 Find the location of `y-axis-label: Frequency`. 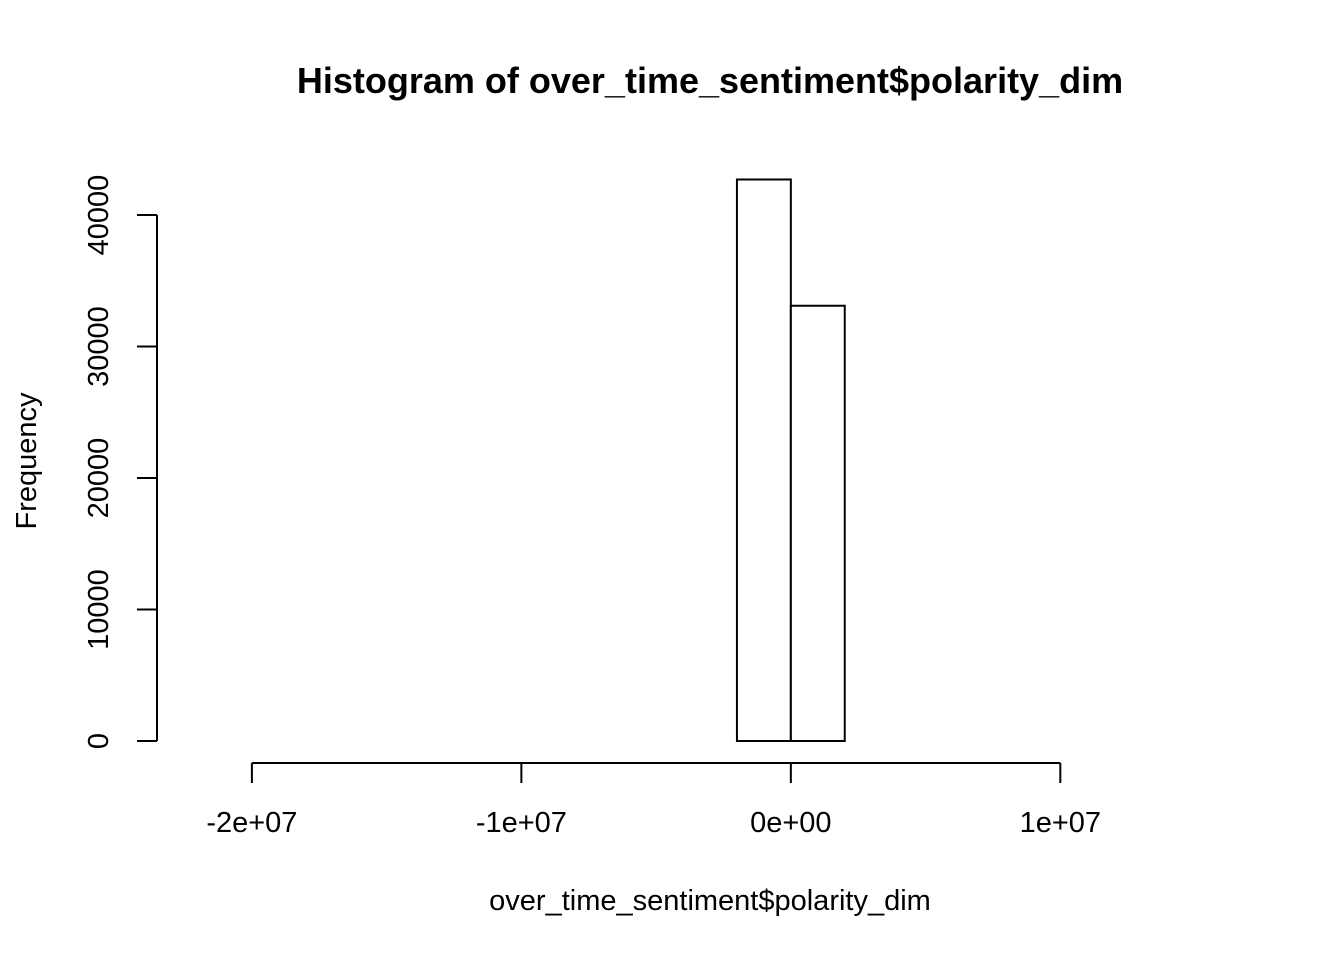

y-axis-label: Frequency is located at coordinates (27, 461).